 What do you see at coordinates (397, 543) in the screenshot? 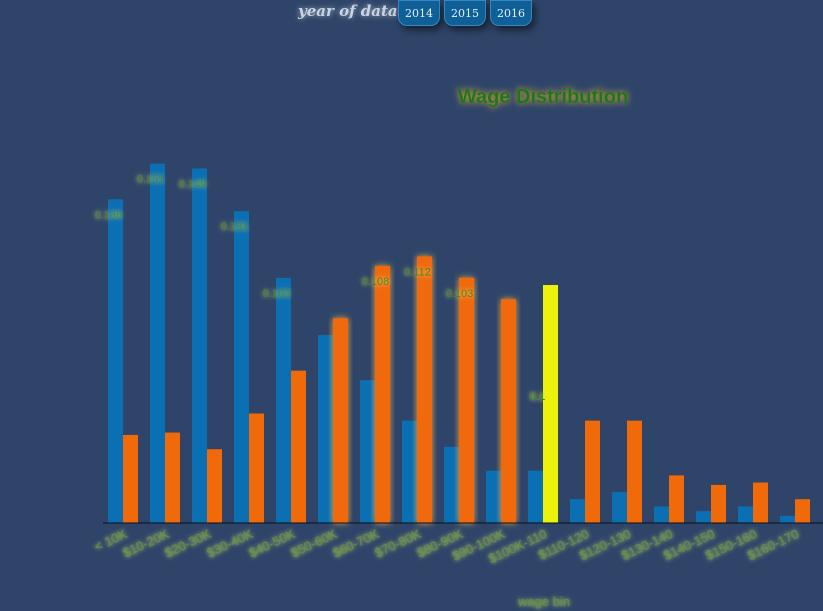
I see `tick-label-70-80k: $70-80K` at bounding box center [397, 543].